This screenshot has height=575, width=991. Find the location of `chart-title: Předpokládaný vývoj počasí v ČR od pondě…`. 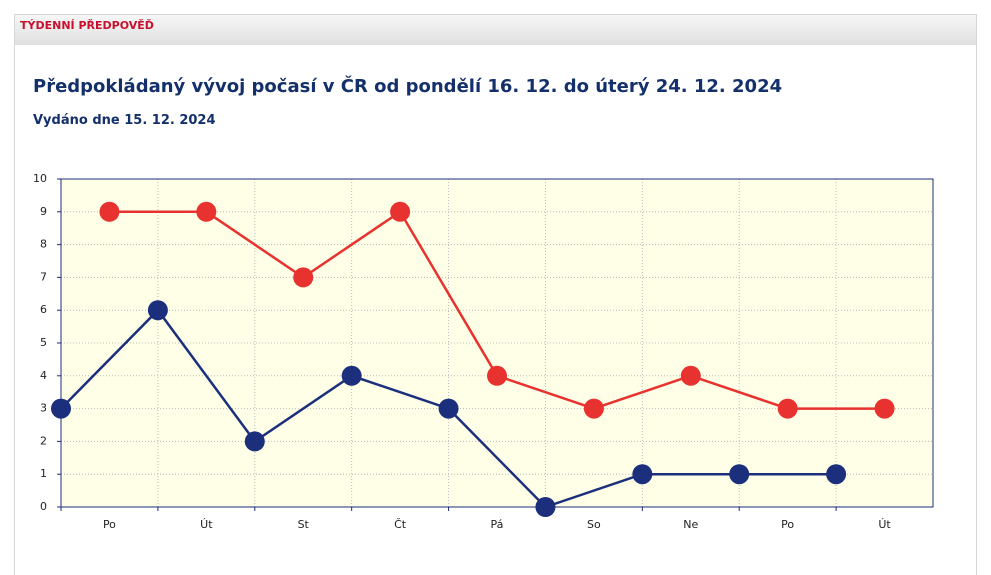

chart-title: Předpokládaný vývoj počasí v ČR od pondě… is located at coordinates (408, 86).